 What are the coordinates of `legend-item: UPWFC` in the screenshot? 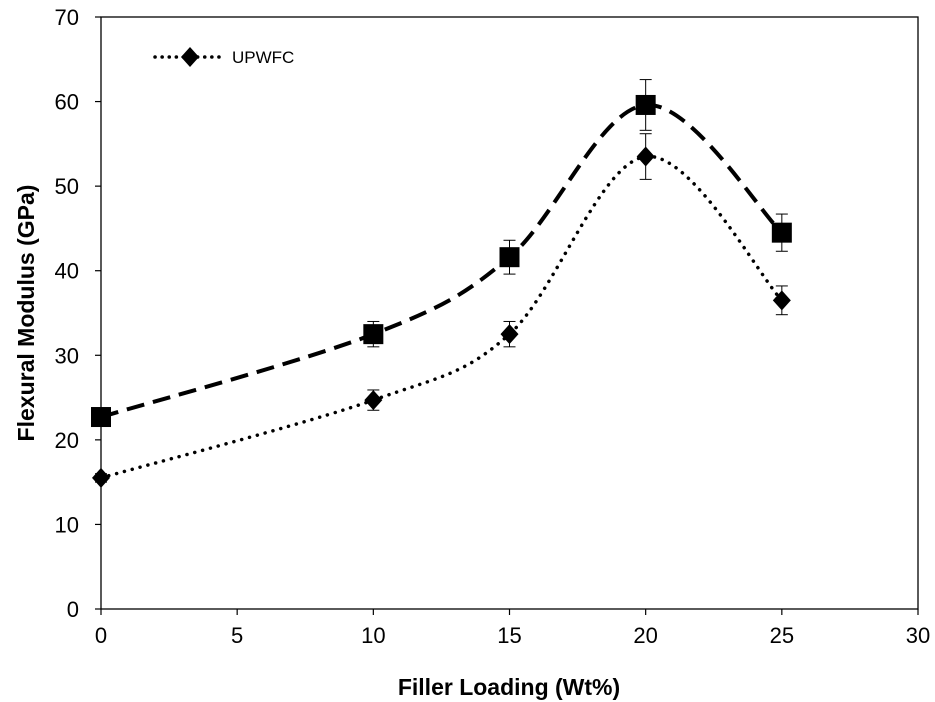 It's located at (223, 57).